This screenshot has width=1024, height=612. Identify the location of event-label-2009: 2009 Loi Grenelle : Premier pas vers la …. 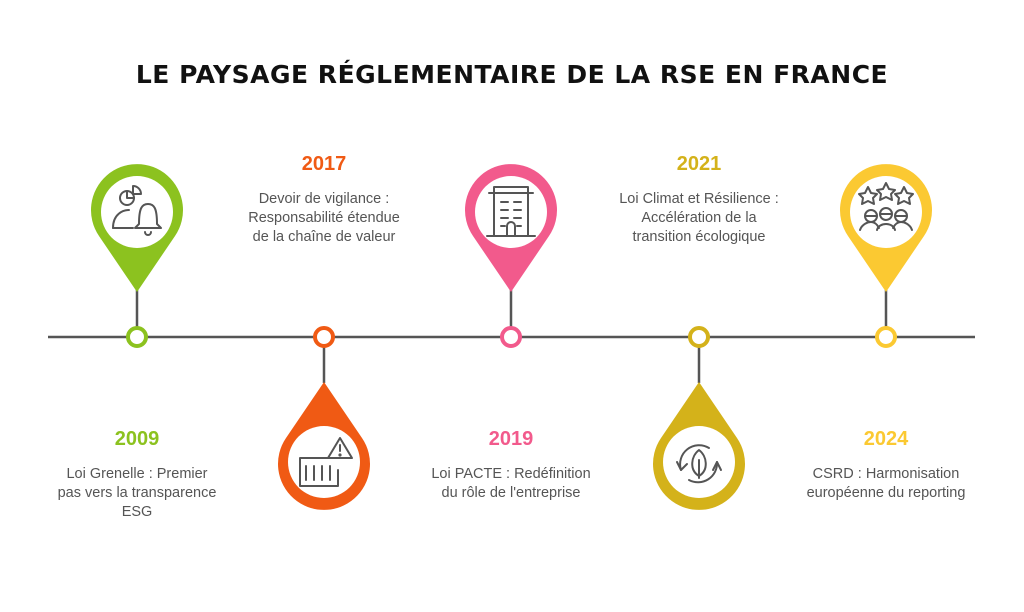
(137, 475).